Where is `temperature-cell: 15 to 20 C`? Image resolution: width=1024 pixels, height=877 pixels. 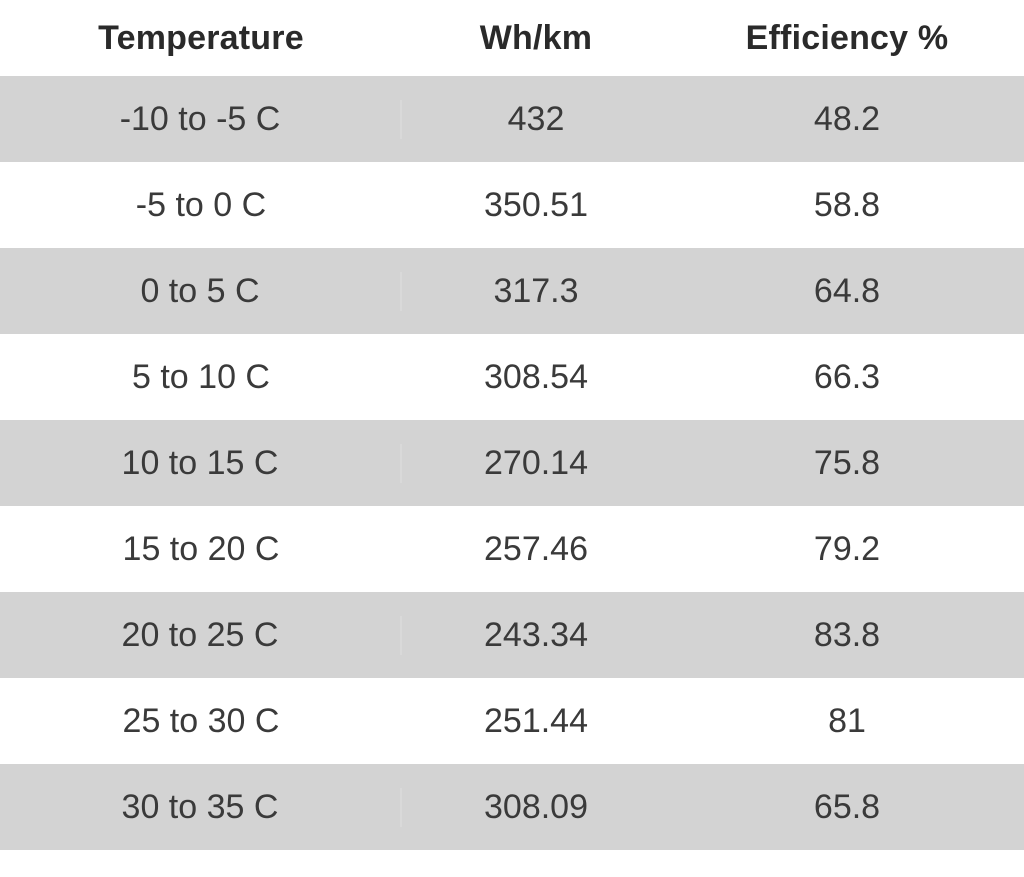
temperature-cell: 15 to 20 C is located at coordinates (201, 548).